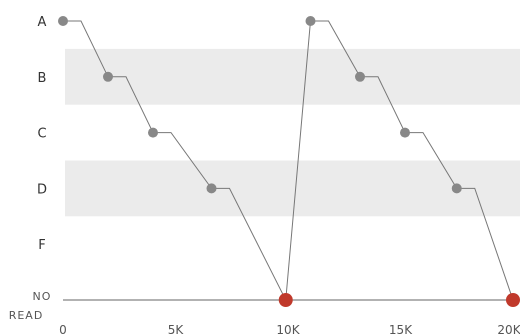 The image size is (520, 336). I want to click on x-tick-label-5k: 5K, so click(176, 329).